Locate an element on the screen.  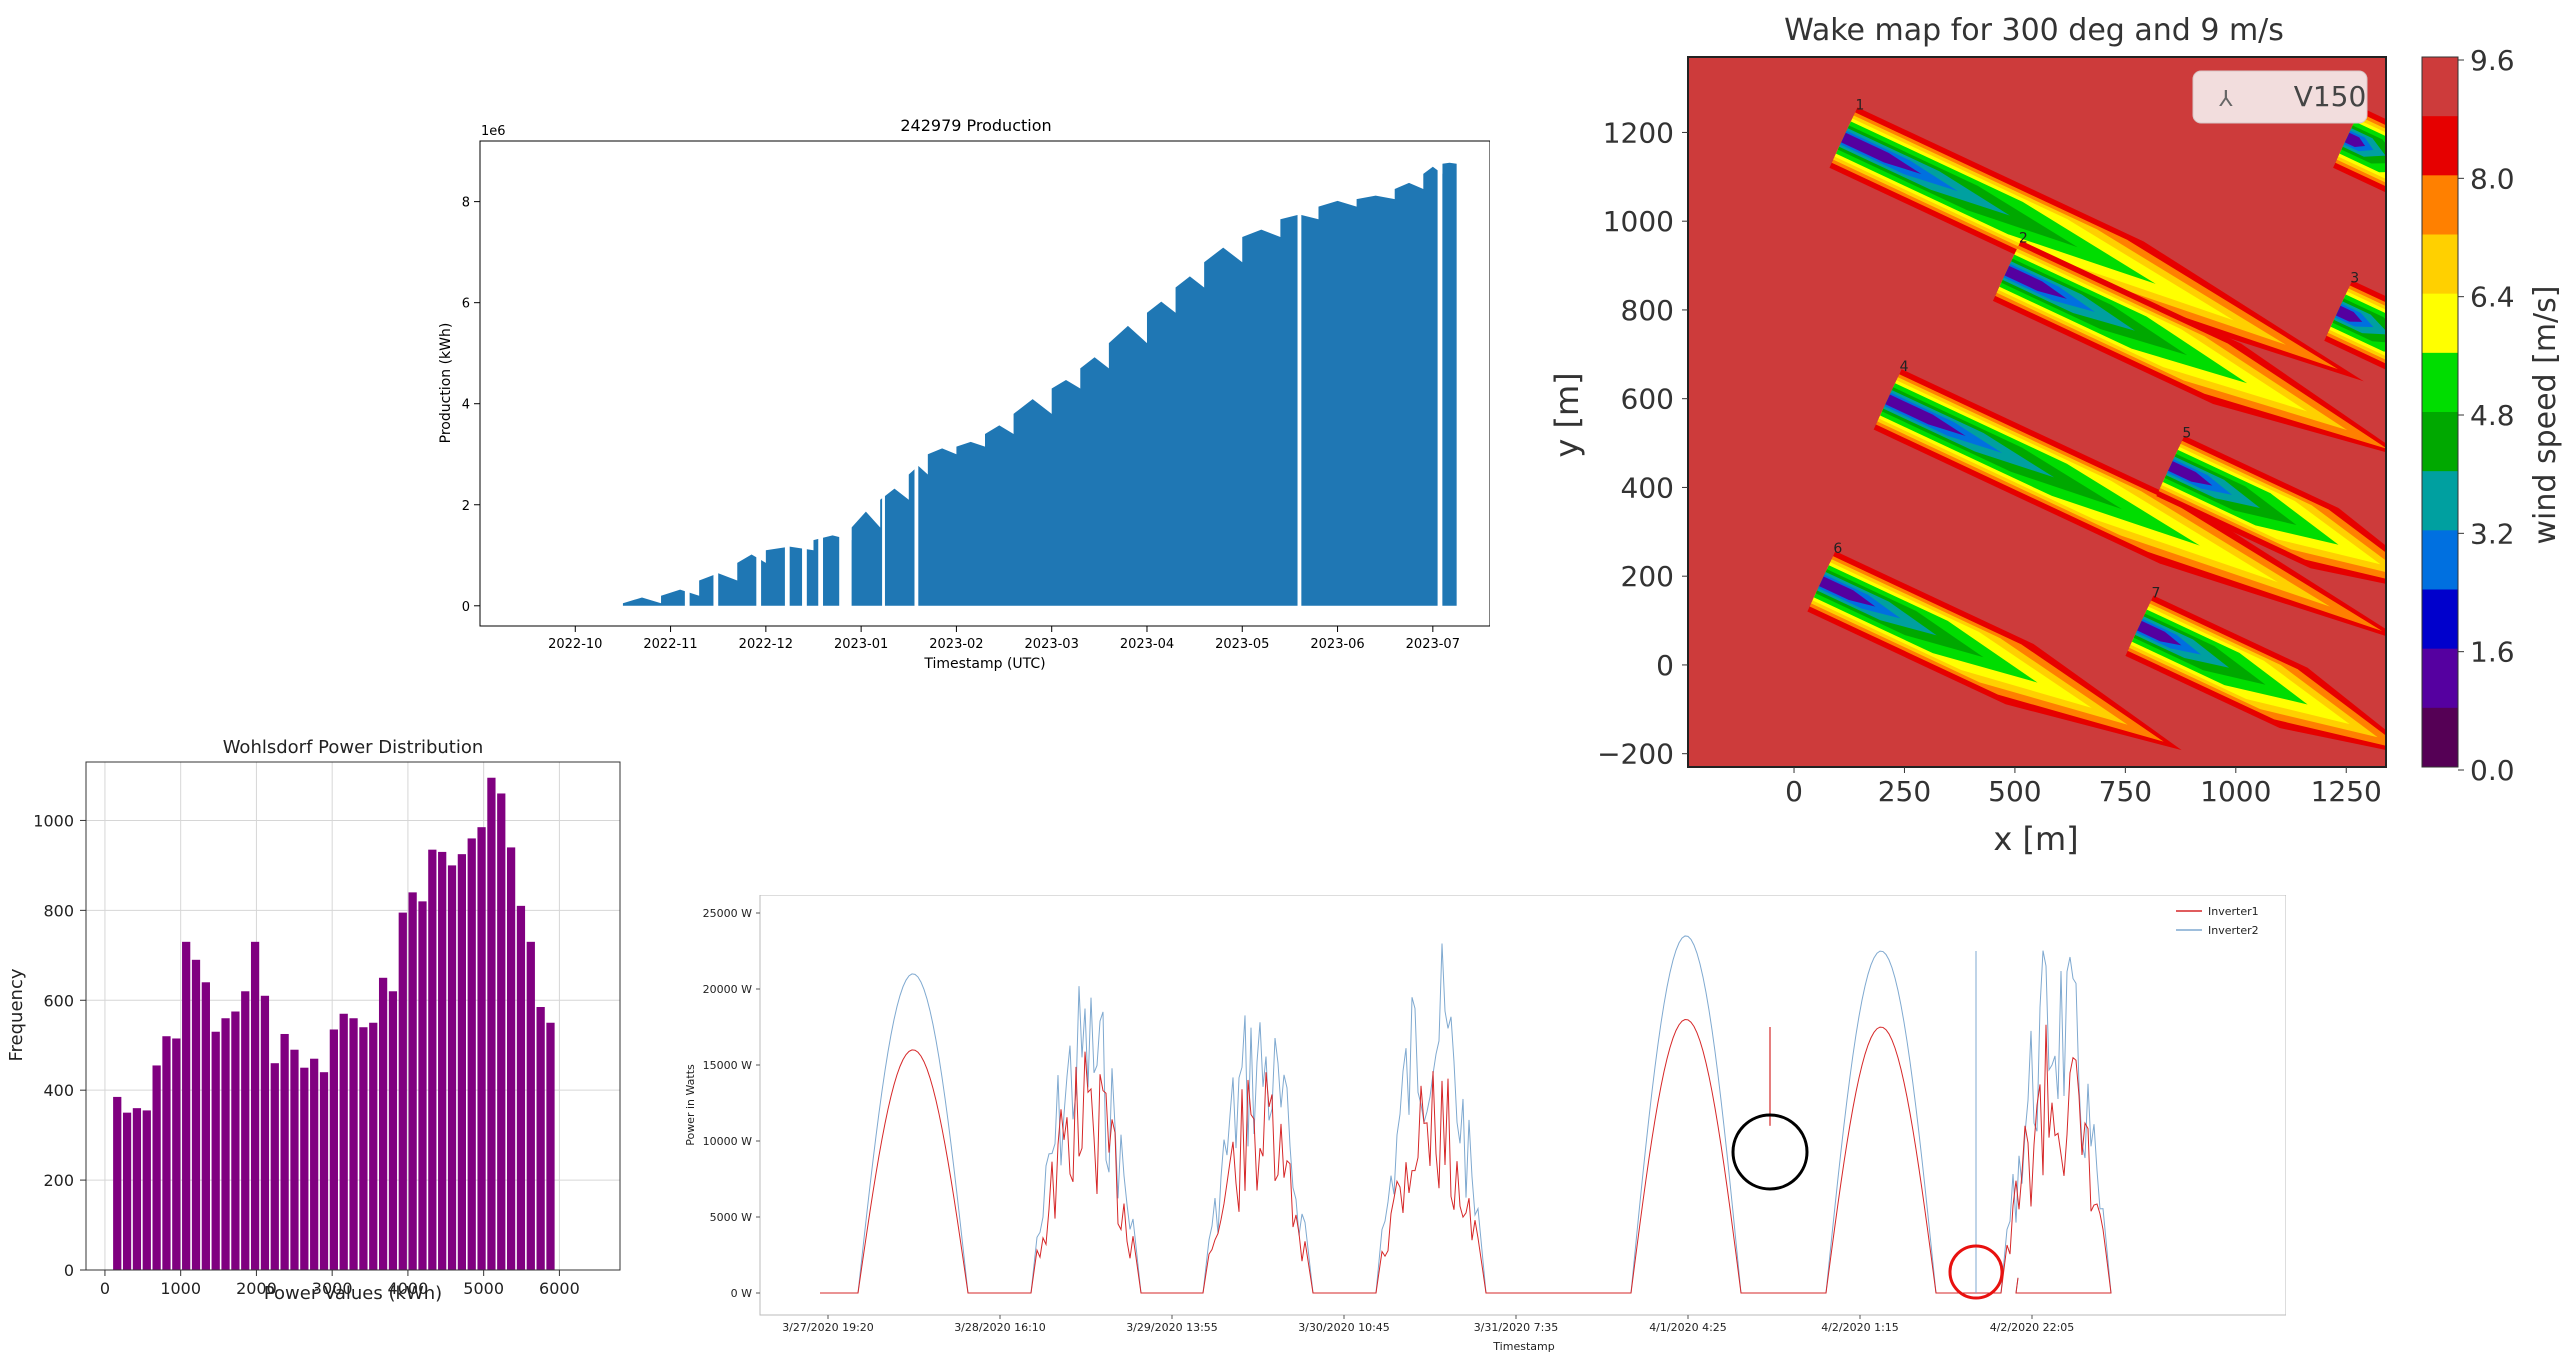
colorbar-tick-label: 1.6 is located at coordinates (2492, 652).